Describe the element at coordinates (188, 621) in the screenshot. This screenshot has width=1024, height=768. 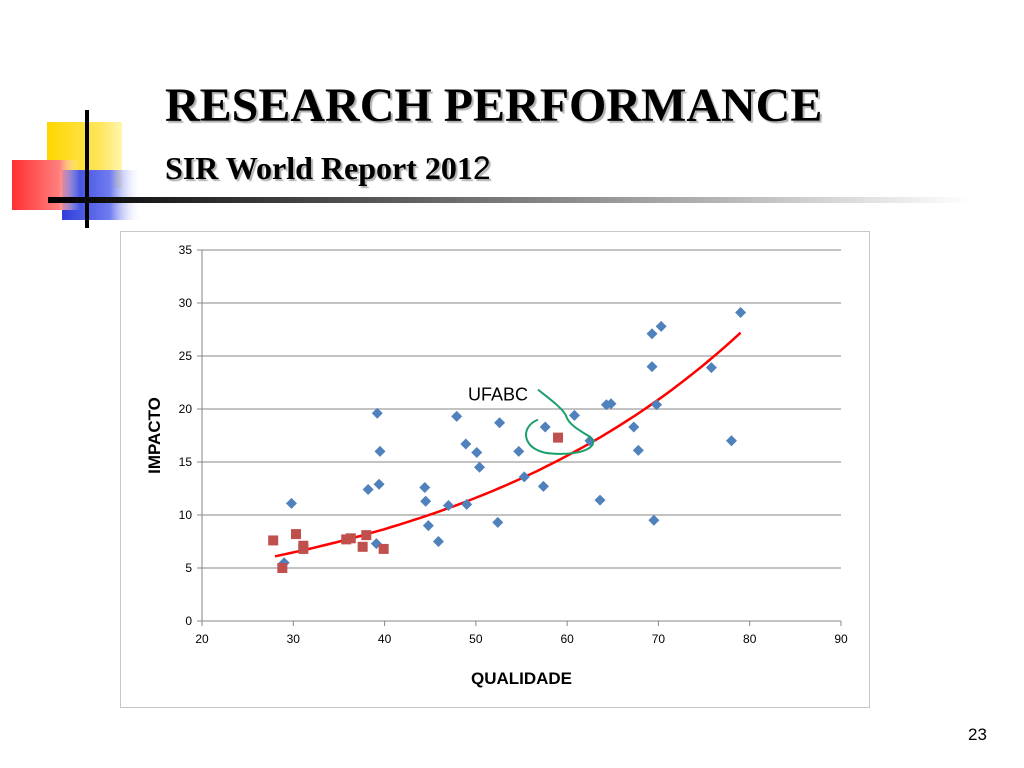
I see `y-tick-label: 0` at that location.